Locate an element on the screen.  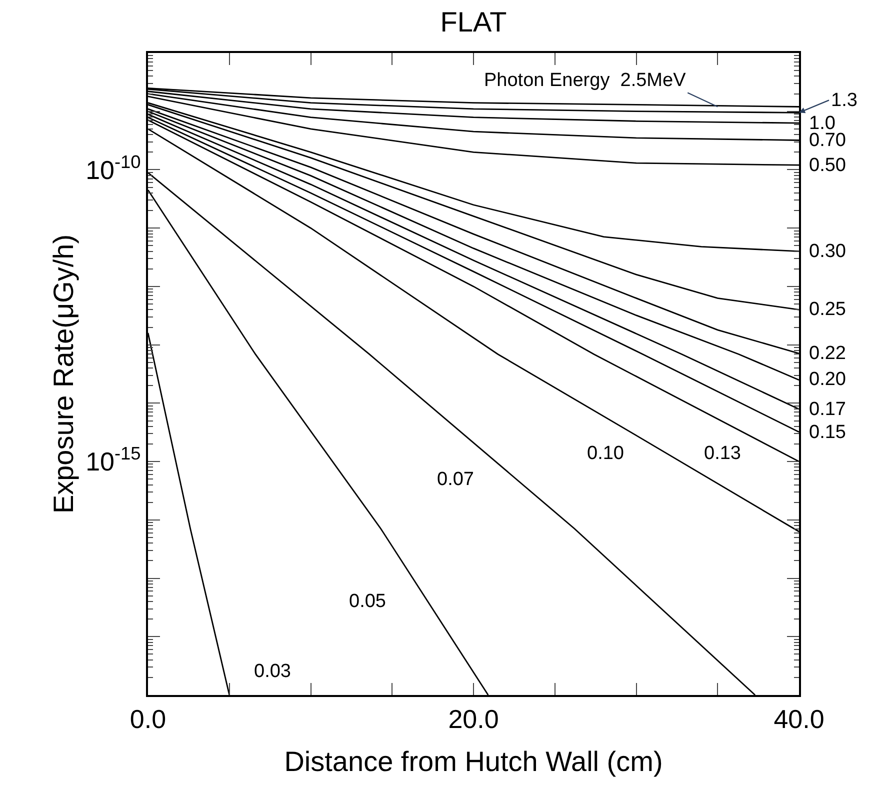
chart-title: FLAT is located at coordinates (473, 22).